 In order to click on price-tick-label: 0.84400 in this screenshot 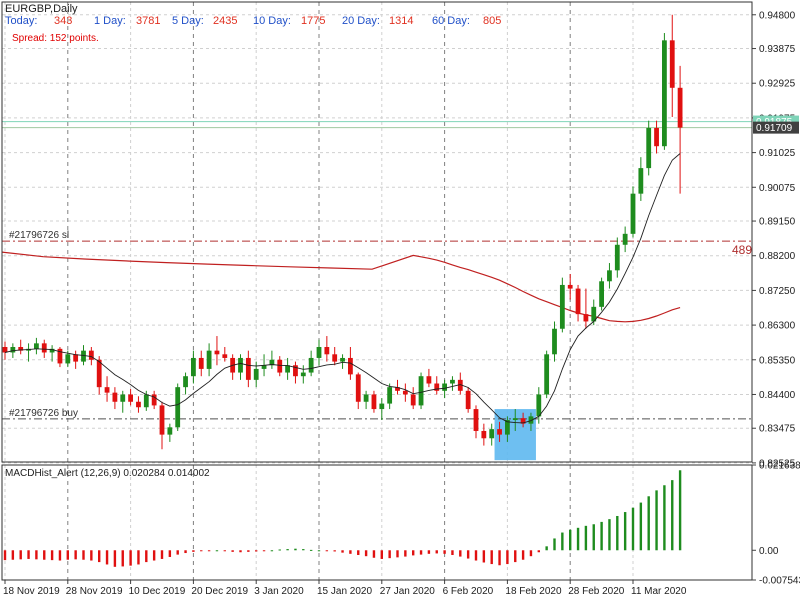, I will do `click(777, 395)`.